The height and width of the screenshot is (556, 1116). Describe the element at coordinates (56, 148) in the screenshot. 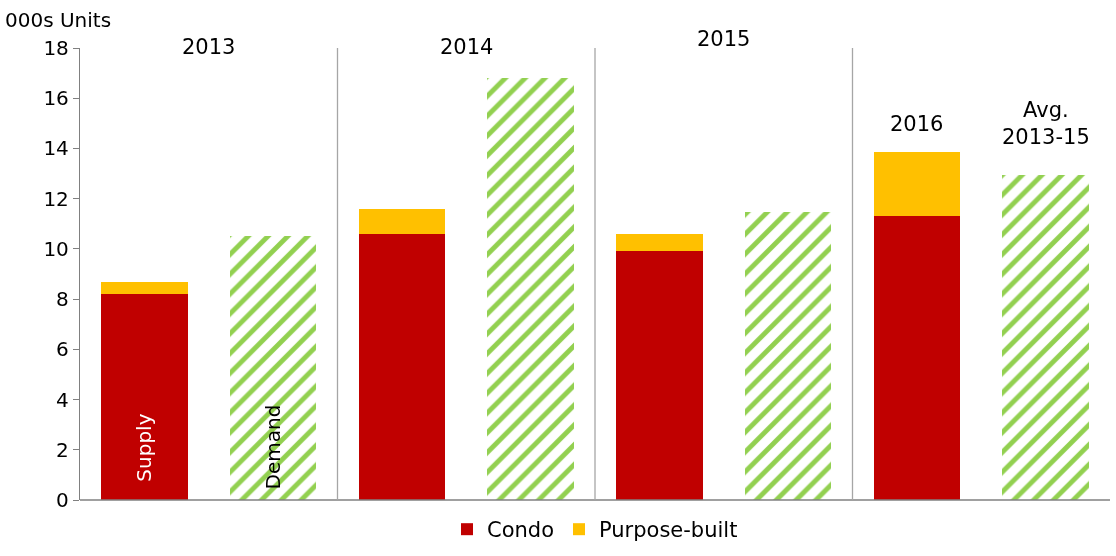

I see `y-tick-label: 14` at that location.